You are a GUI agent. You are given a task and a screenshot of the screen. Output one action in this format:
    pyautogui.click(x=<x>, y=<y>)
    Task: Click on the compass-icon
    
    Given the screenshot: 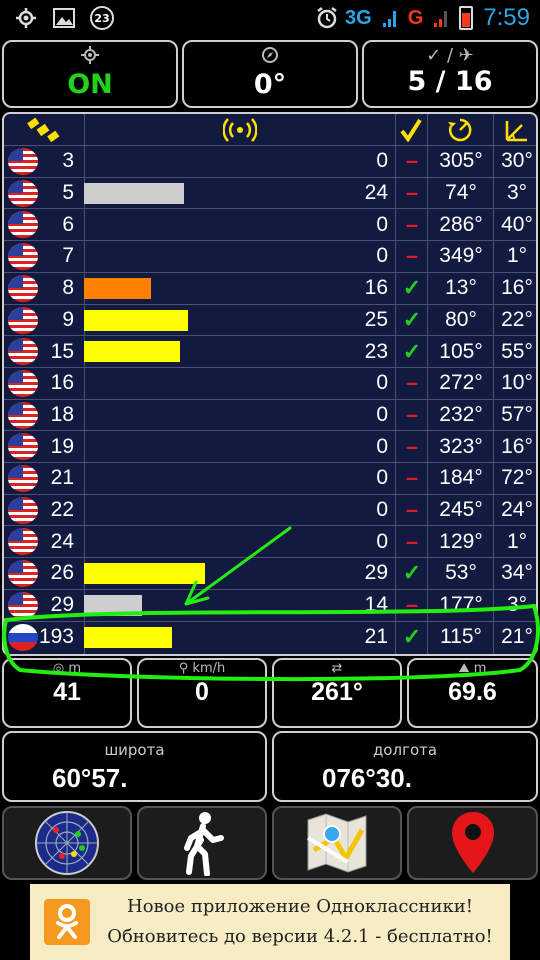 What is the action you would take?
    pyautogui.click(x=270, y=57)
    